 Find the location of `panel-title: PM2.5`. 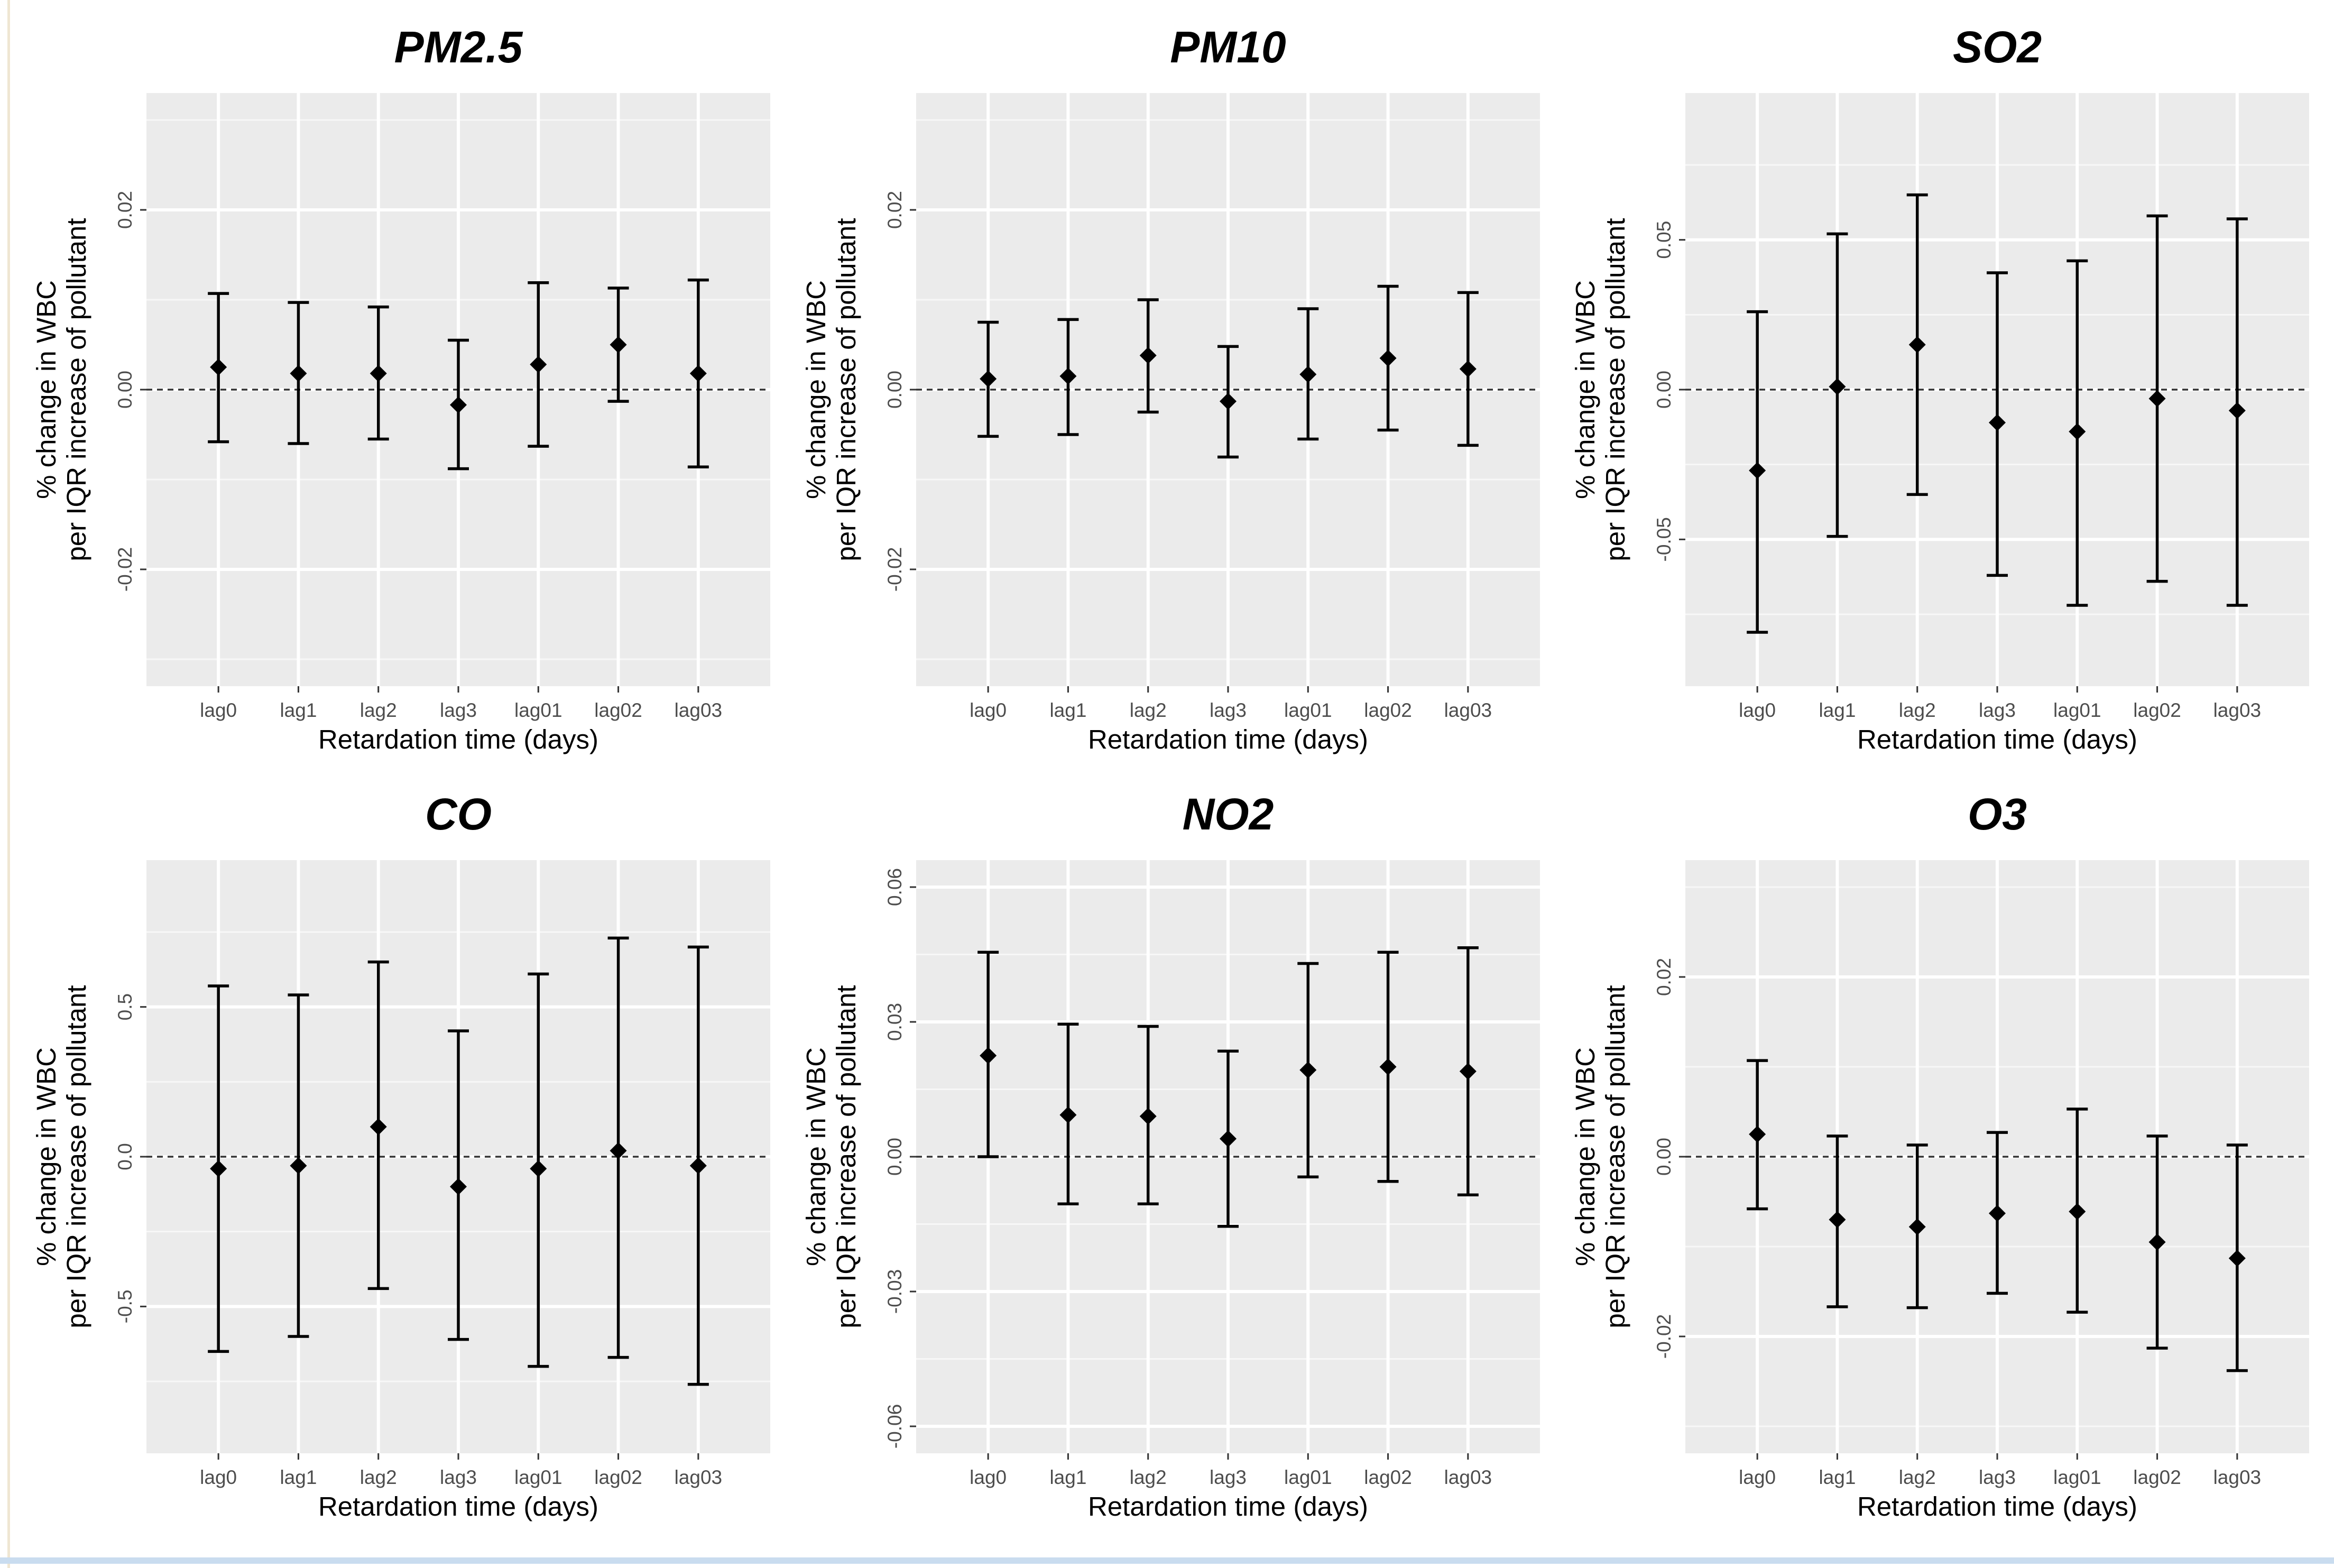

panel-title: PM2.5 is located at coordinates (458, 47).